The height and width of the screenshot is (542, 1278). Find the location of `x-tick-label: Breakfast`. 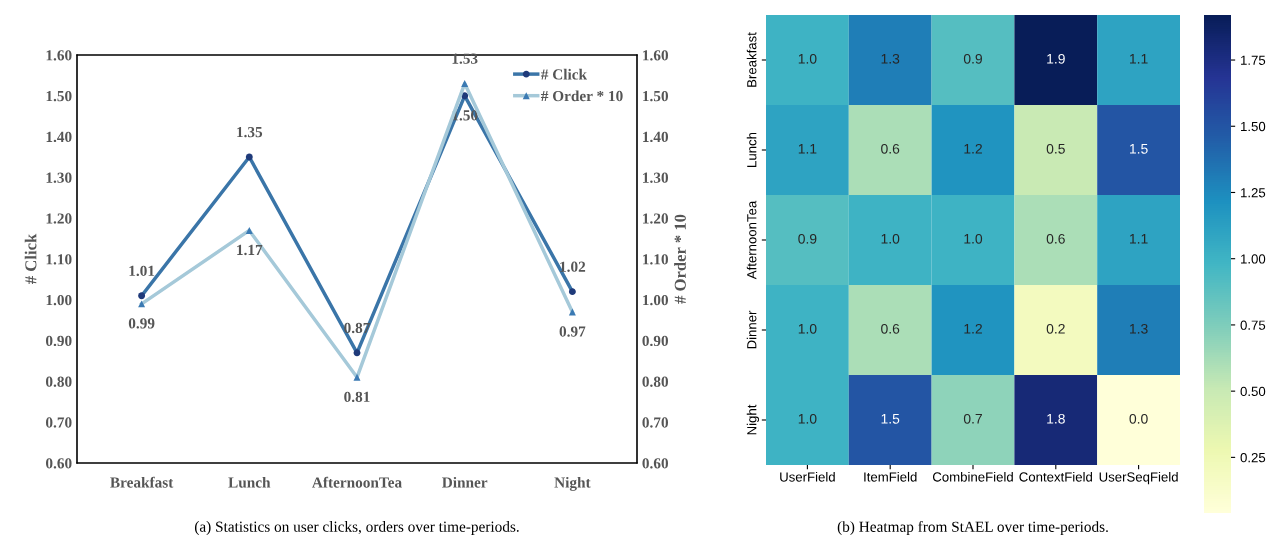

x-tick-label: Breakfast is located at coordinates (142, 482).